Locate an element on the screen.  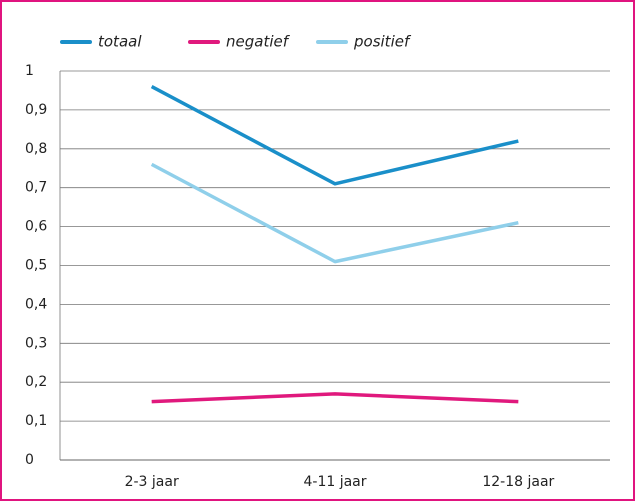
x-tick-label: 4-11 jaar is located at coordinates (334, 482).